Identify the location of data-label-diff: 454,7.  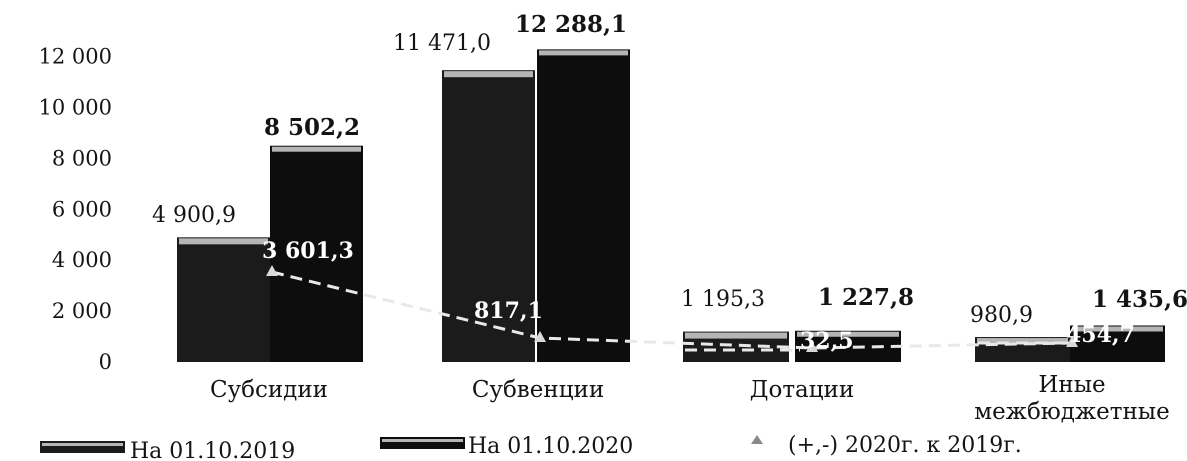
(1100, 335).